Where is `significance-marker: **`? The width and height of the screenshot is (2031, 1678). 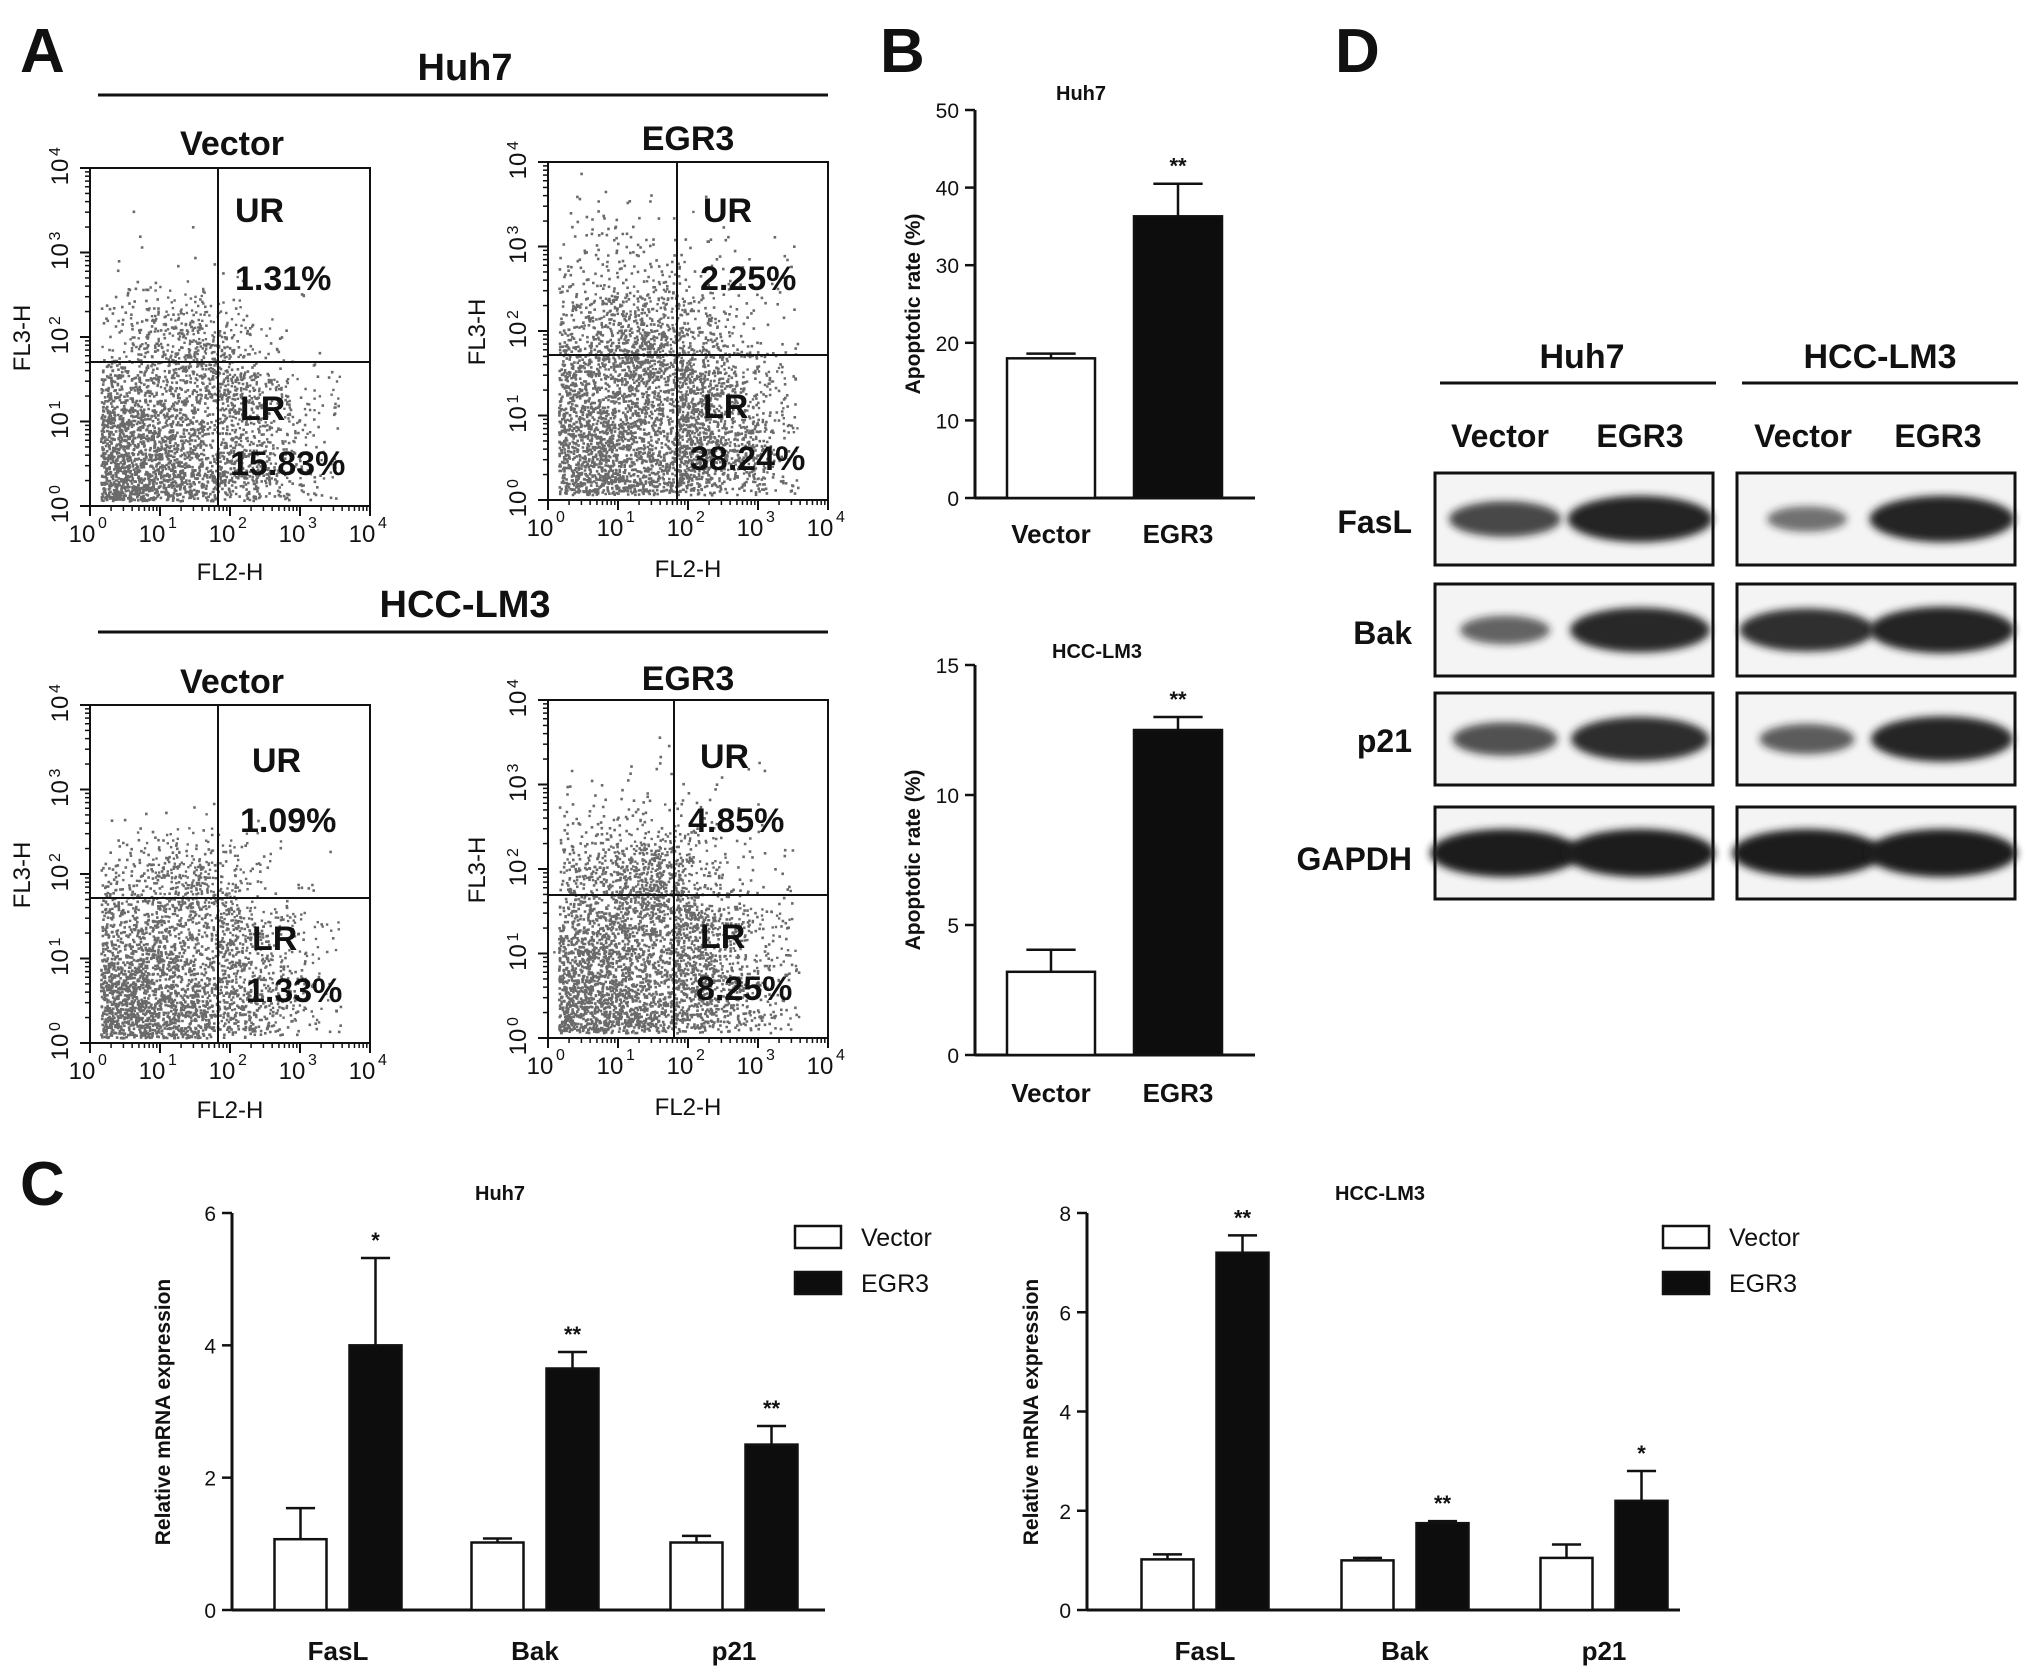
significance-marker: ** is located at coordinates (1443, 1503).